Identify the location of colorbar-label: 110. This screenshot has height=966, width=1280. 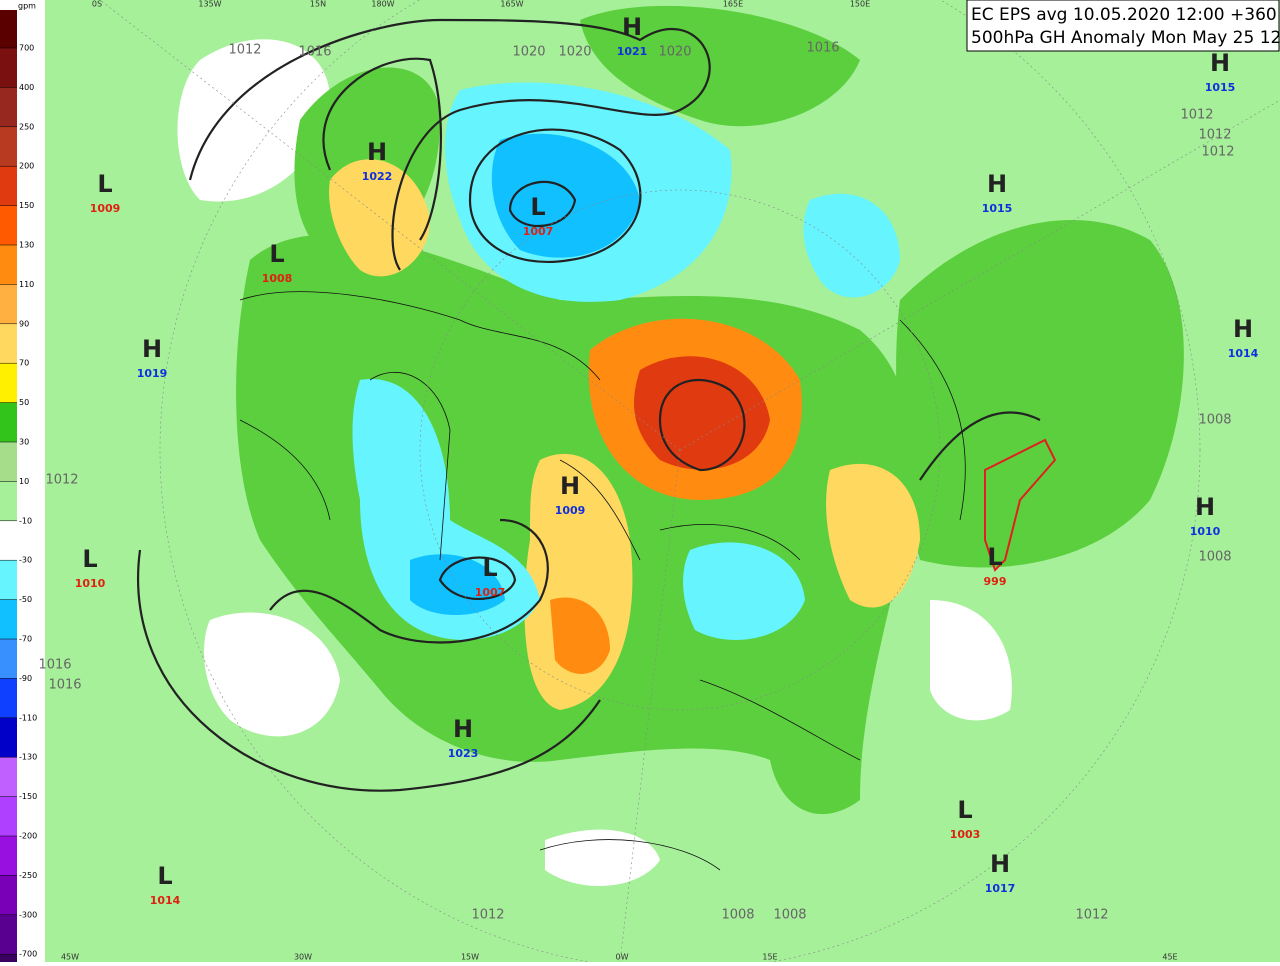
(26, 284).